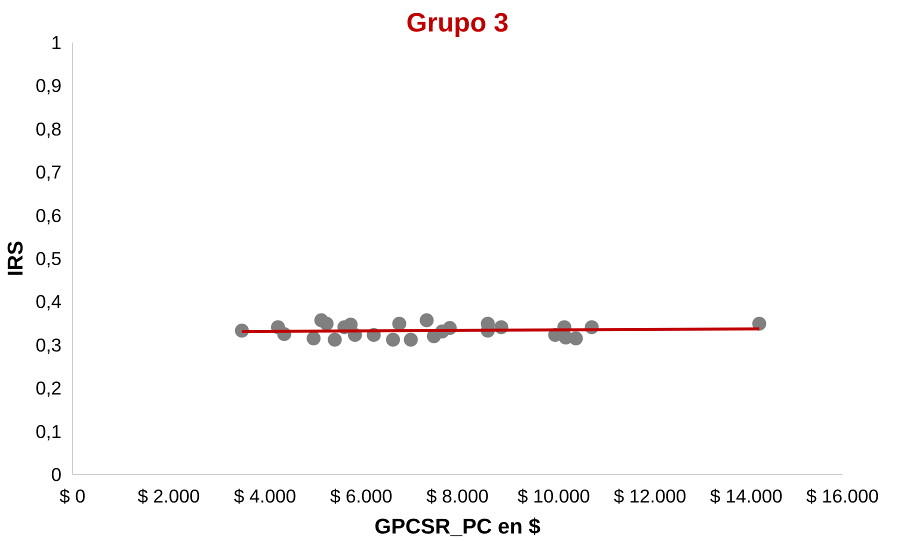  What do you see at coordinates (361, 496) in the screenshot?
I see `x-tick-label: $ 6.000` at bounding box center [361, 496].